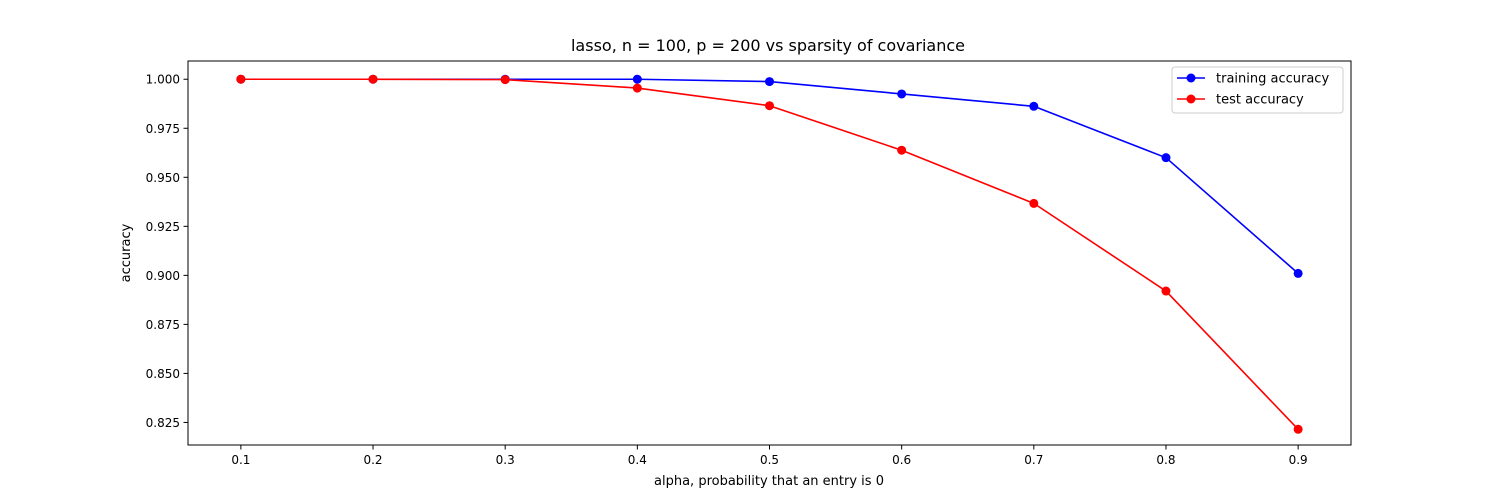 Image resolution: width=1500 pixels, height=500 pixels. What do you see at coordinates (126, 252) in the screenshot?
I see `y-axis-label: accuracy` at bounding box center [126, 252].